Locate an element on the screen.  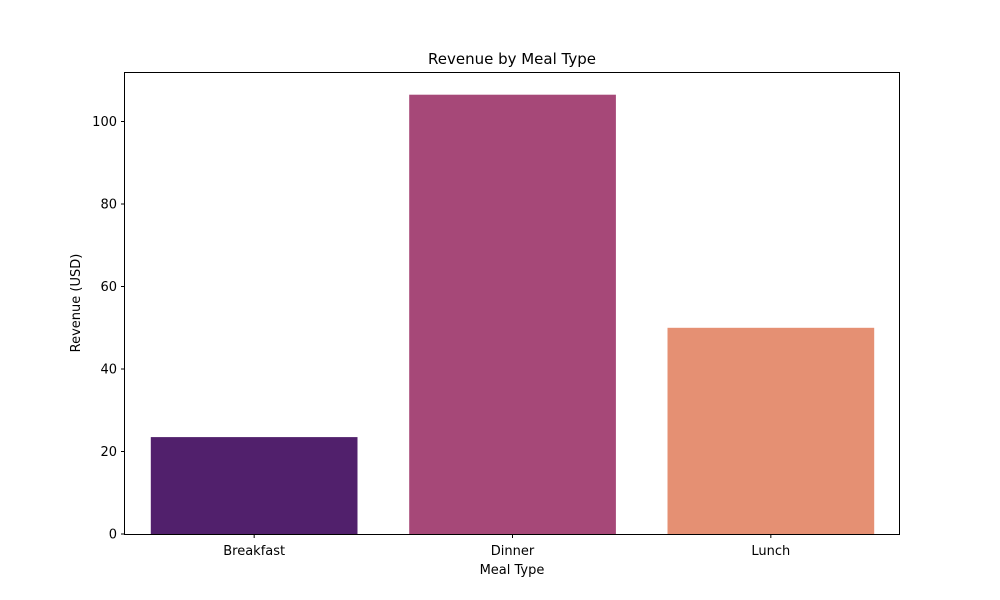
y-tick-label: 60 is located at coordinates (108, 287).